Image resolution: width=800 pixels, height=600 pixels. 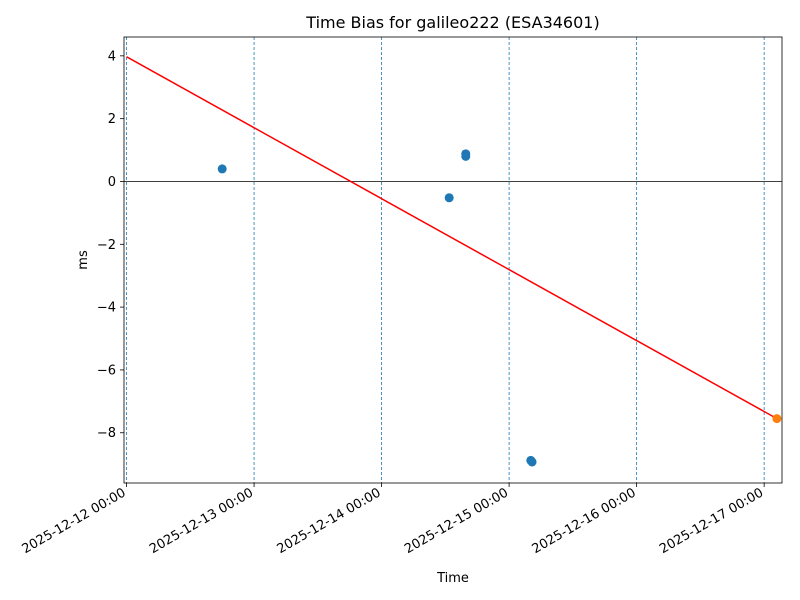 What do you see at coordinates (106, 308) in the screenshot?
I see `y-tick-label-4: −4` at bounding box center [106, 308].